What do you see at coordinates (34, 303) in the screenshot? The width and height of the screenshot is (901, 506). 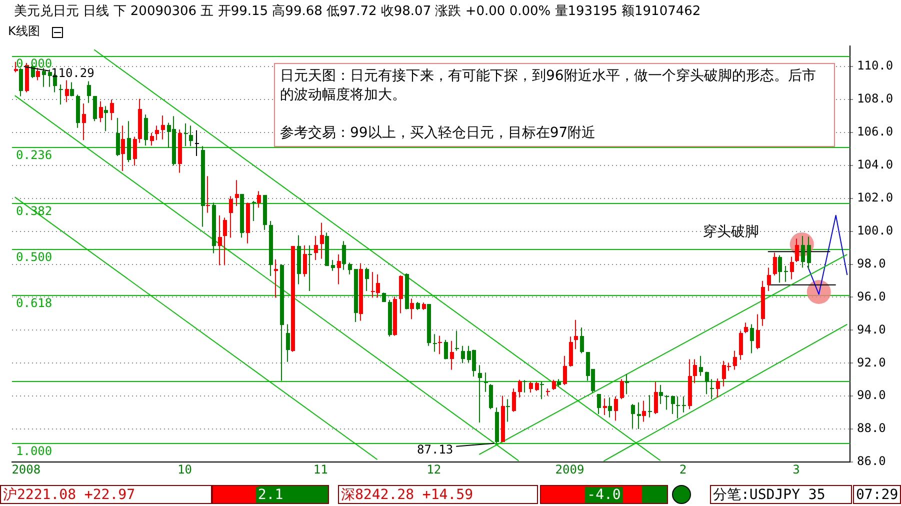 I see `annotation: 0.618` at bounding box center [34, 303].